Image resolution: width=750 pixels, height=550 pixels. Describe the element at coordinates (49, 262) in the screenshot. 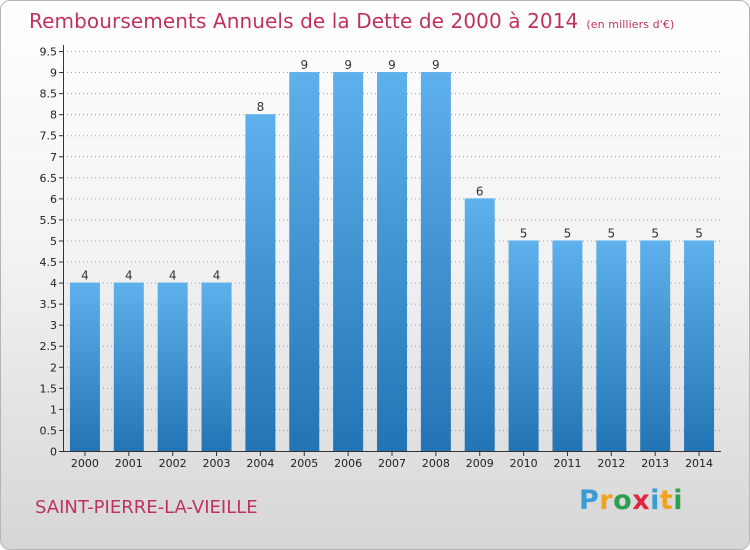

I see `y-tick-label: 4.5` at that location.